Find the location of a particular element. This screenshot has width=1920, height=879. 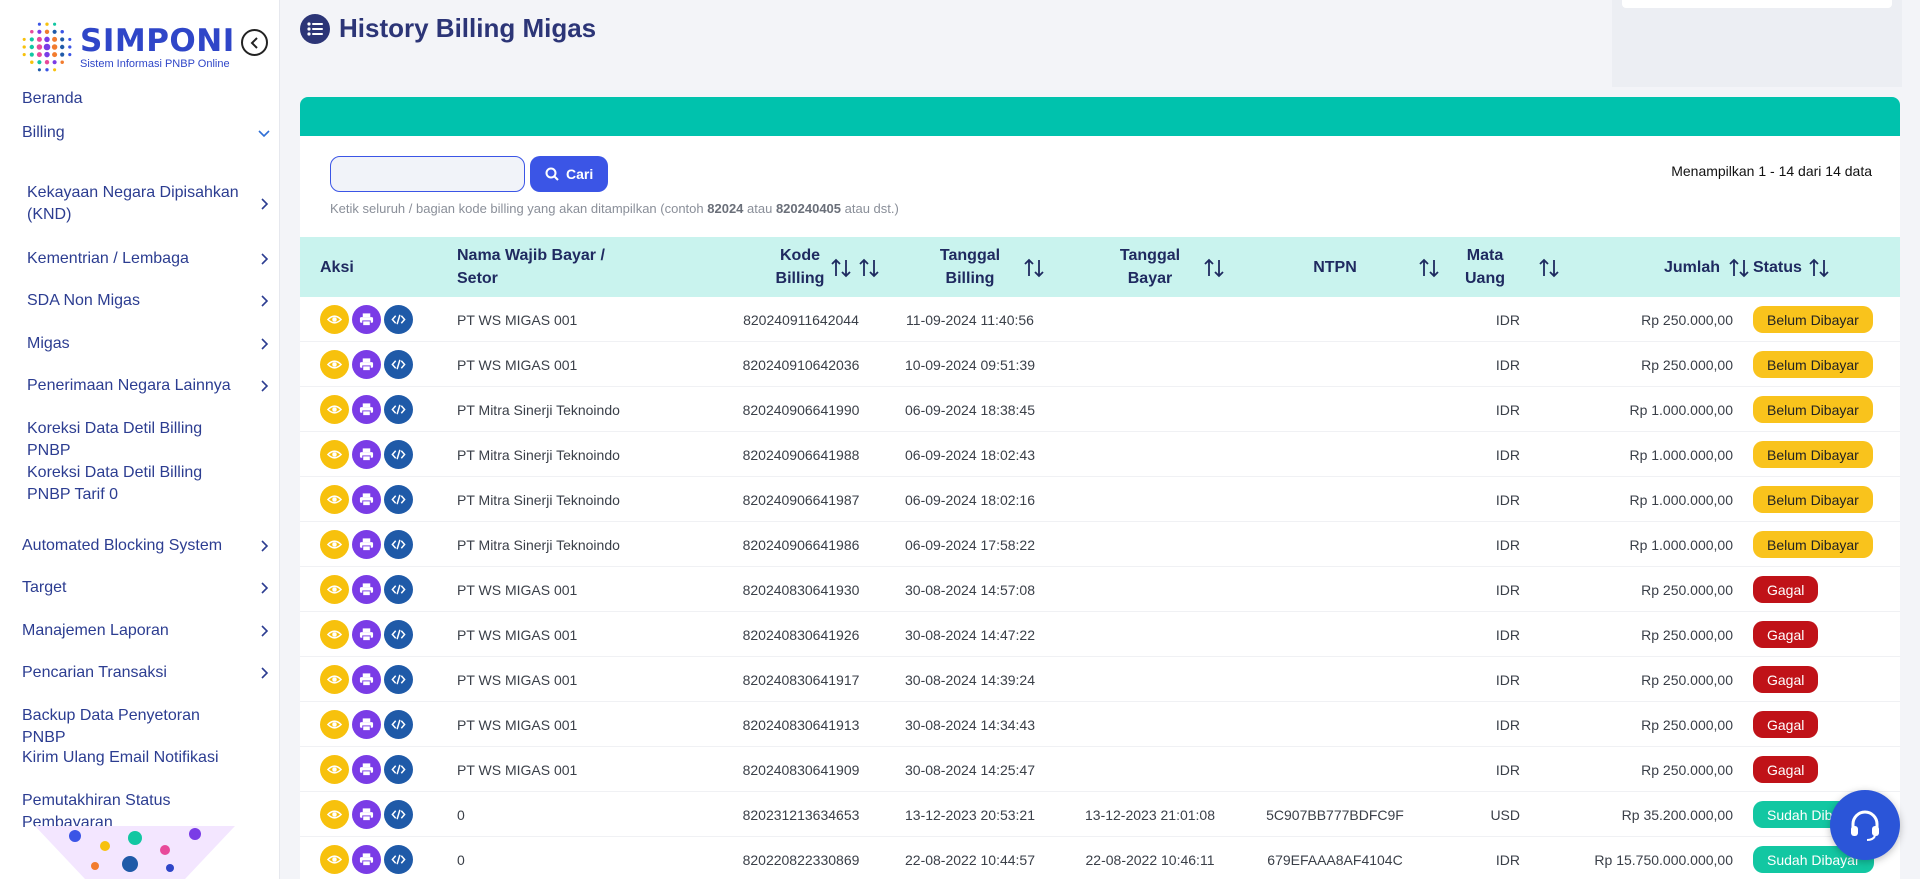

sidebar-item-label: Backup Data Penyetoran PNBP is located at coordinates (111, 726).